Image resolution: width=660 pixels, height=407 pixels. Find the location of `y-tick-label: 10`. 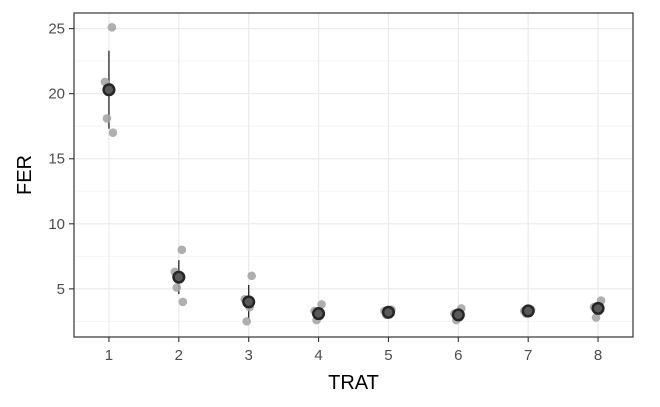

y-tick-label: 10 is located at coordinates (56, 224).